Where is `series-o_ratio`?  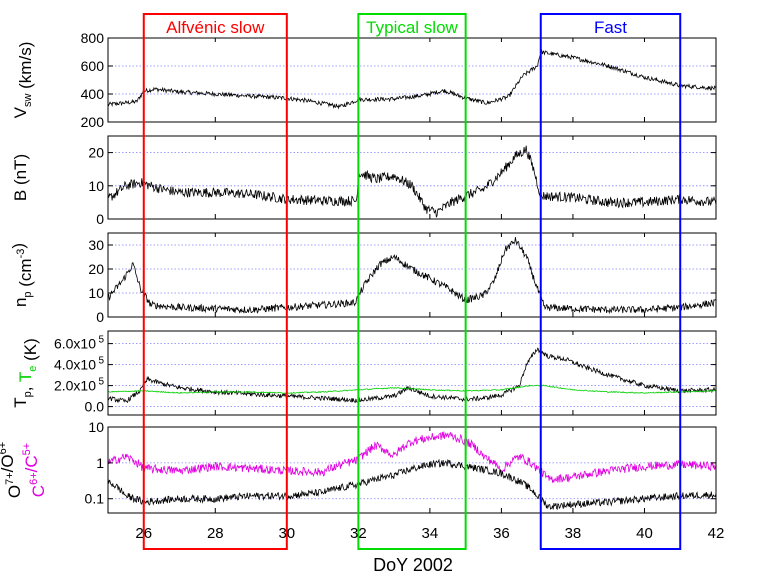 series-o_ratio is located at coordinates (412, 484).